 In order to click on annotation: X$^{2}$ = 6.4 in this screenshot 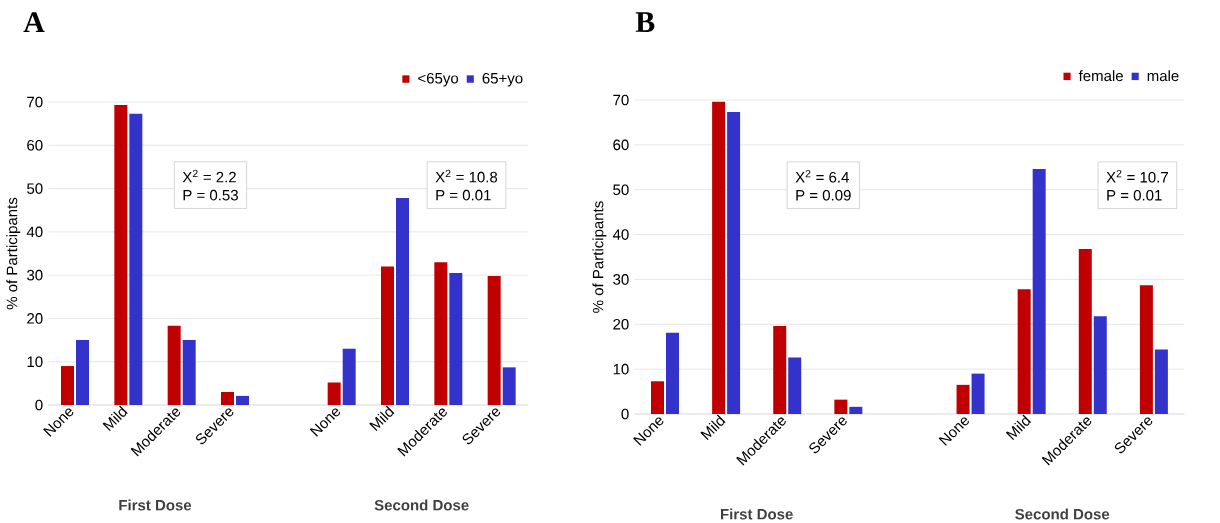, I will do `click(822, 176)`.